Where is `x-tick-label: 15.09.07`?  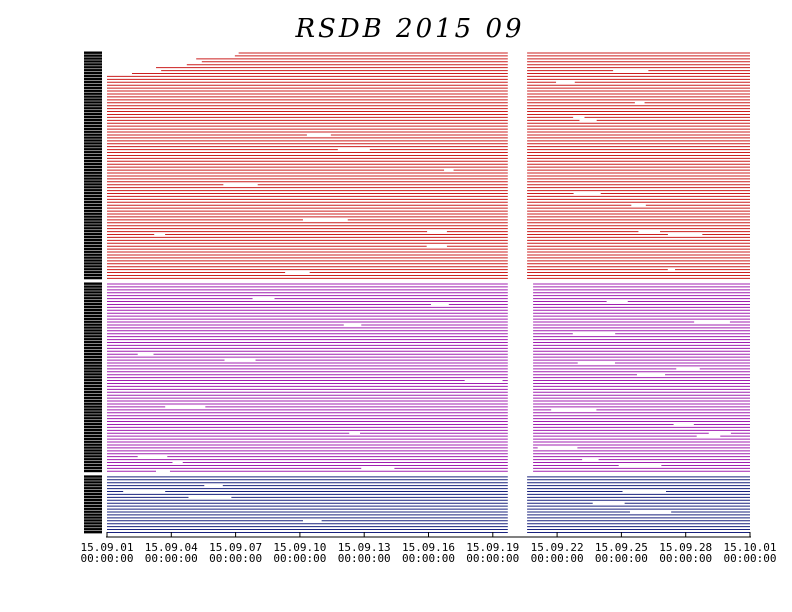 x-tick-label: 15.09.07 is located at coordinates (235, 547).